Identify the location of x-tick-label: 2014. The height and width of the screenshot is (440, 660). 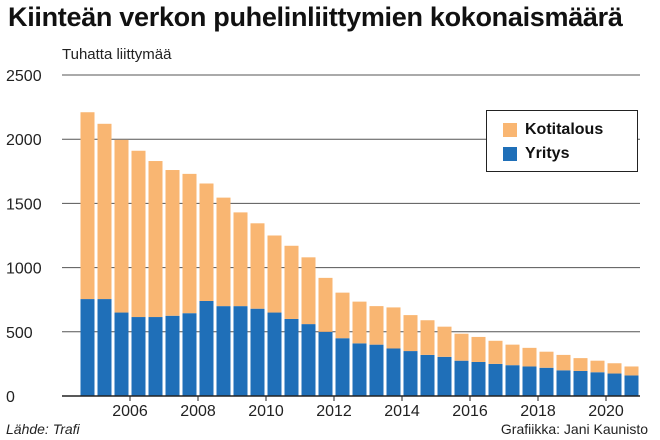
(402, 411).